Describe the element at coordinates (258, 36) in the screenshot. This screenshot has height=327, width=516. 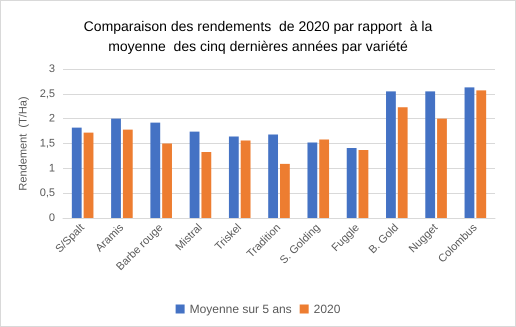
I see `chart-title: Comparaison des rendements de 2020 par rapport à la moyenne des cinq dernières années par variété` at that location.